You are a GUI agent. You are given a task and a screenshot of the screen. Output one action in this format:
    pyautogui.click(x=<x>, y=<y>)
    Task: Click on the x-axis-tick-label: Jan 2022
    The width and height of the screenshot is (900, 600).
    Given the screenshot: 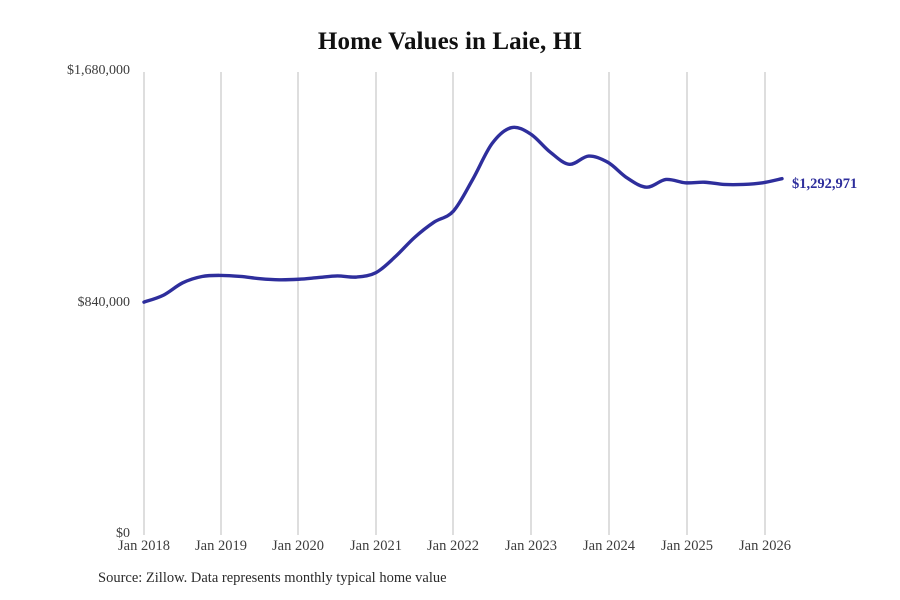 What is the action you would take?
    pyautogui.click(x=453, y=546)
    